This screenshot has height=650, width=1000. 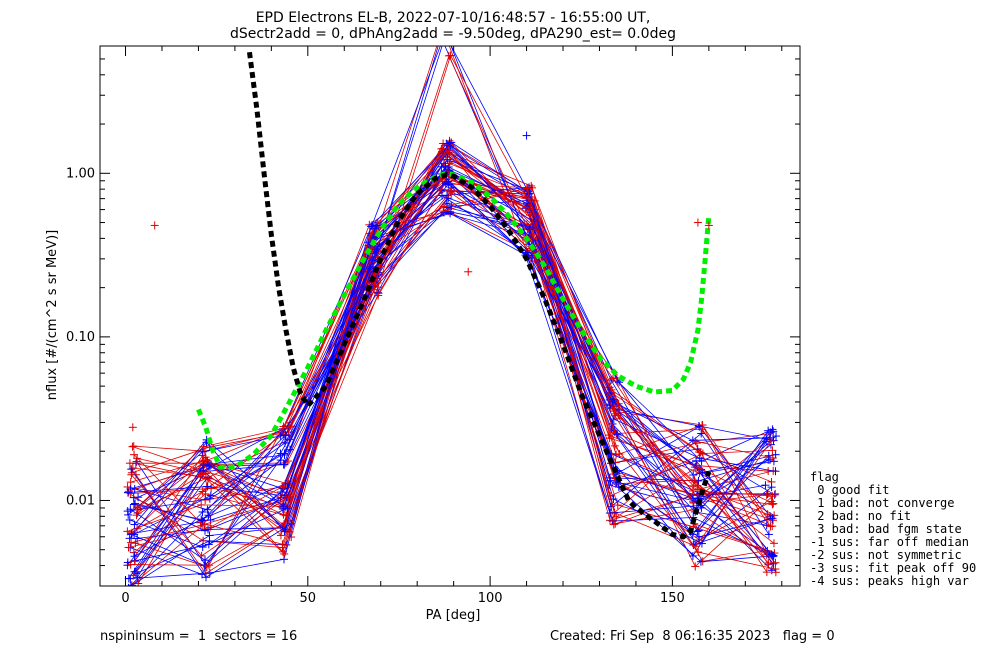 What do you see at coordinates (860, 516) in the screenshot?
I see `legend-entry: 2 bad: no fit` at bounding box center [860, 516].